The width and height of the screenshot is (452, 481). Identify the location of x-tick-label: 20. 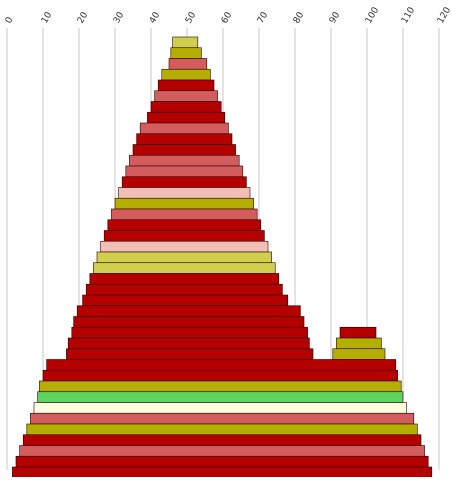
(83, 17).